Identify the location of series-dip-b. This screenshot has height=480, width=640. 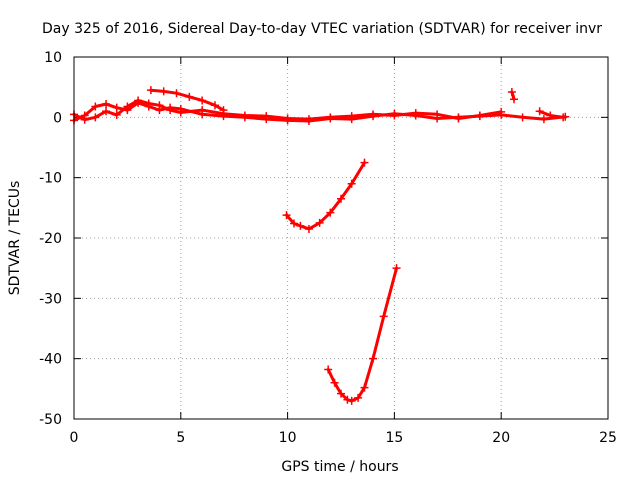
(362, 334).